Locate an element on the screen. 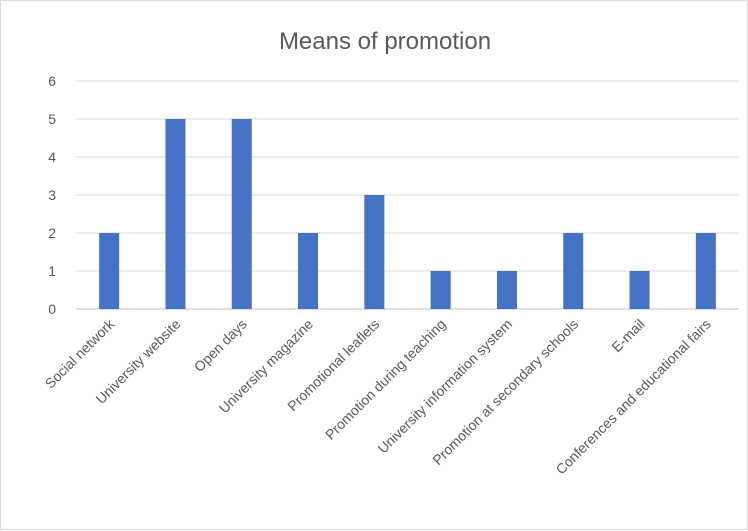 The image size is (748, 531). x-tick-label: Promotion at secondary schools is located at coordinates (505, 392).